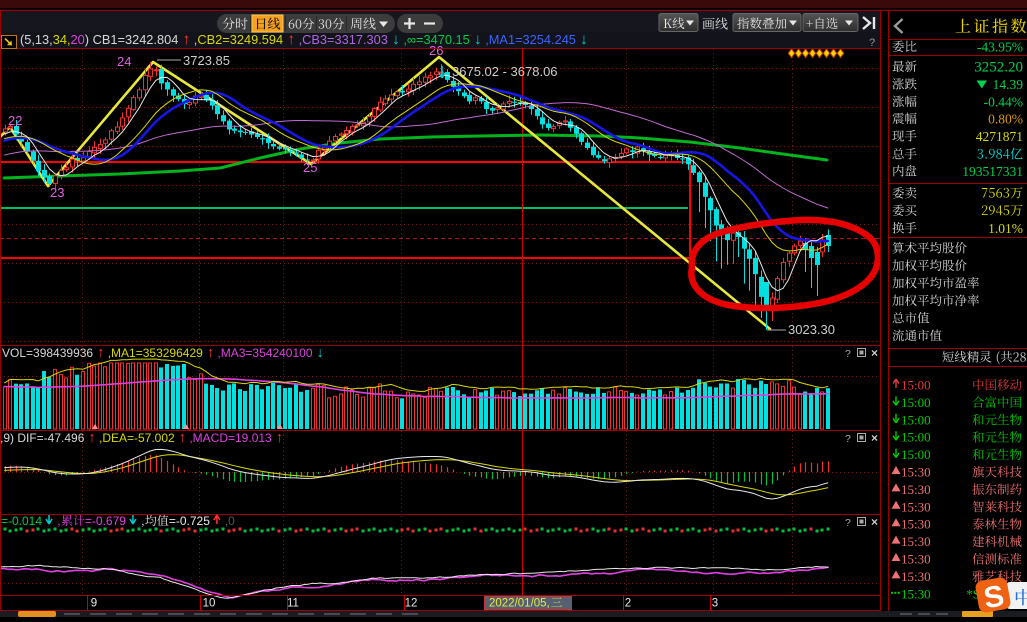 This screenshot has height=622, width=1027. I want to click on svg-text: 24, so click(124, 61).